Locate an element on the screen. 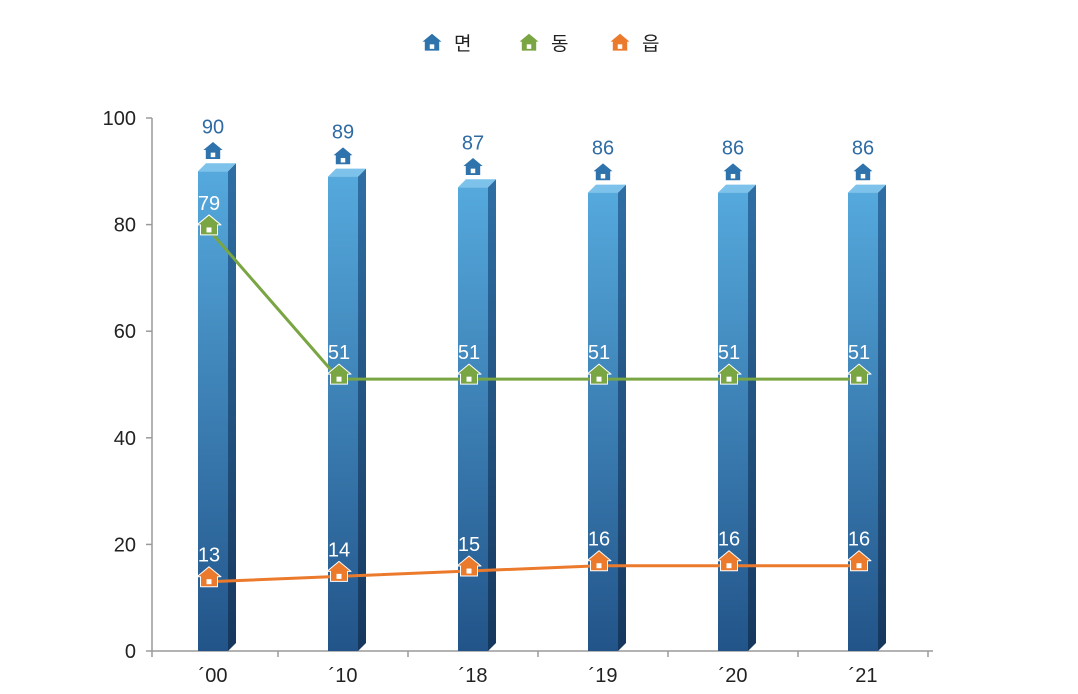 The height and width of the screenshot is (694, 1078). y-tick-label: 40 is located at coordinates (125, 439).